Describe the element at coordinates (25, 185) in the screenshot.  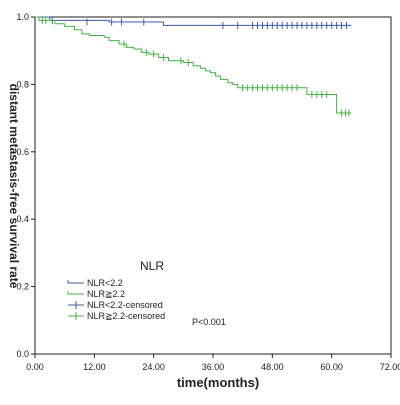
I see `y-axis: 0.0 0.2 0.4 0.6 0.8 1.0` at that location.